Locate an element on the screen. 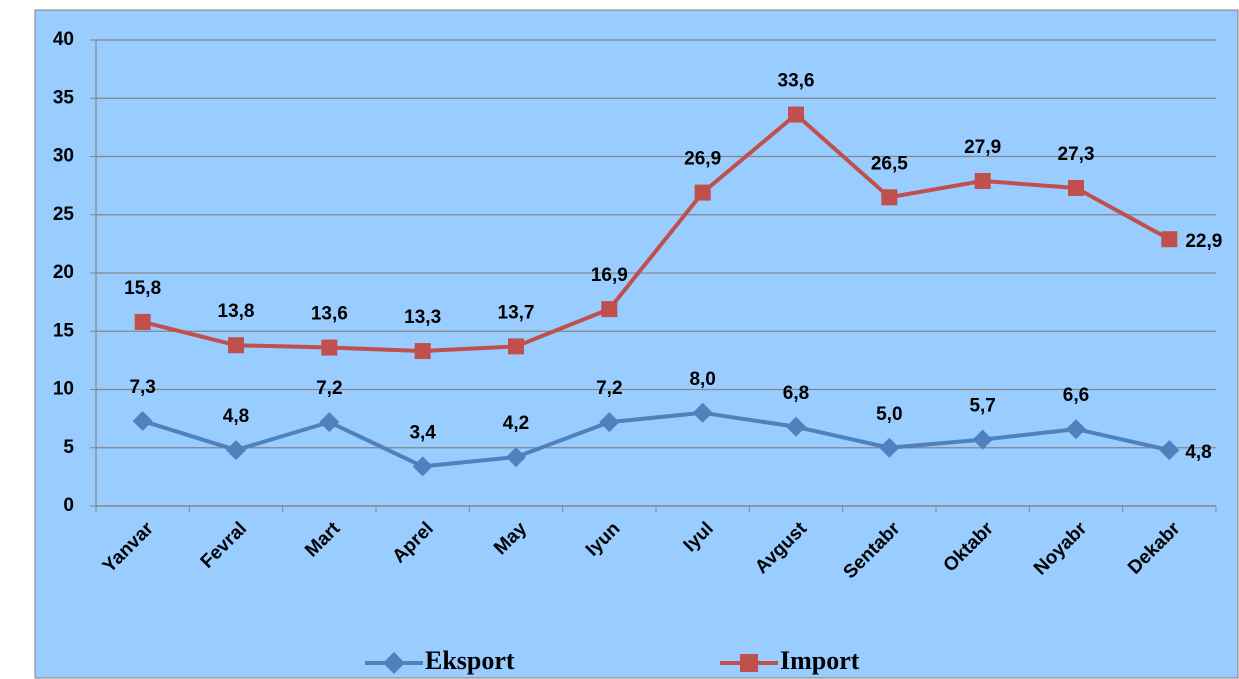 This screenshot has width=1239, height=679. data-label: 7,3 is located at coordinates (142, 387).